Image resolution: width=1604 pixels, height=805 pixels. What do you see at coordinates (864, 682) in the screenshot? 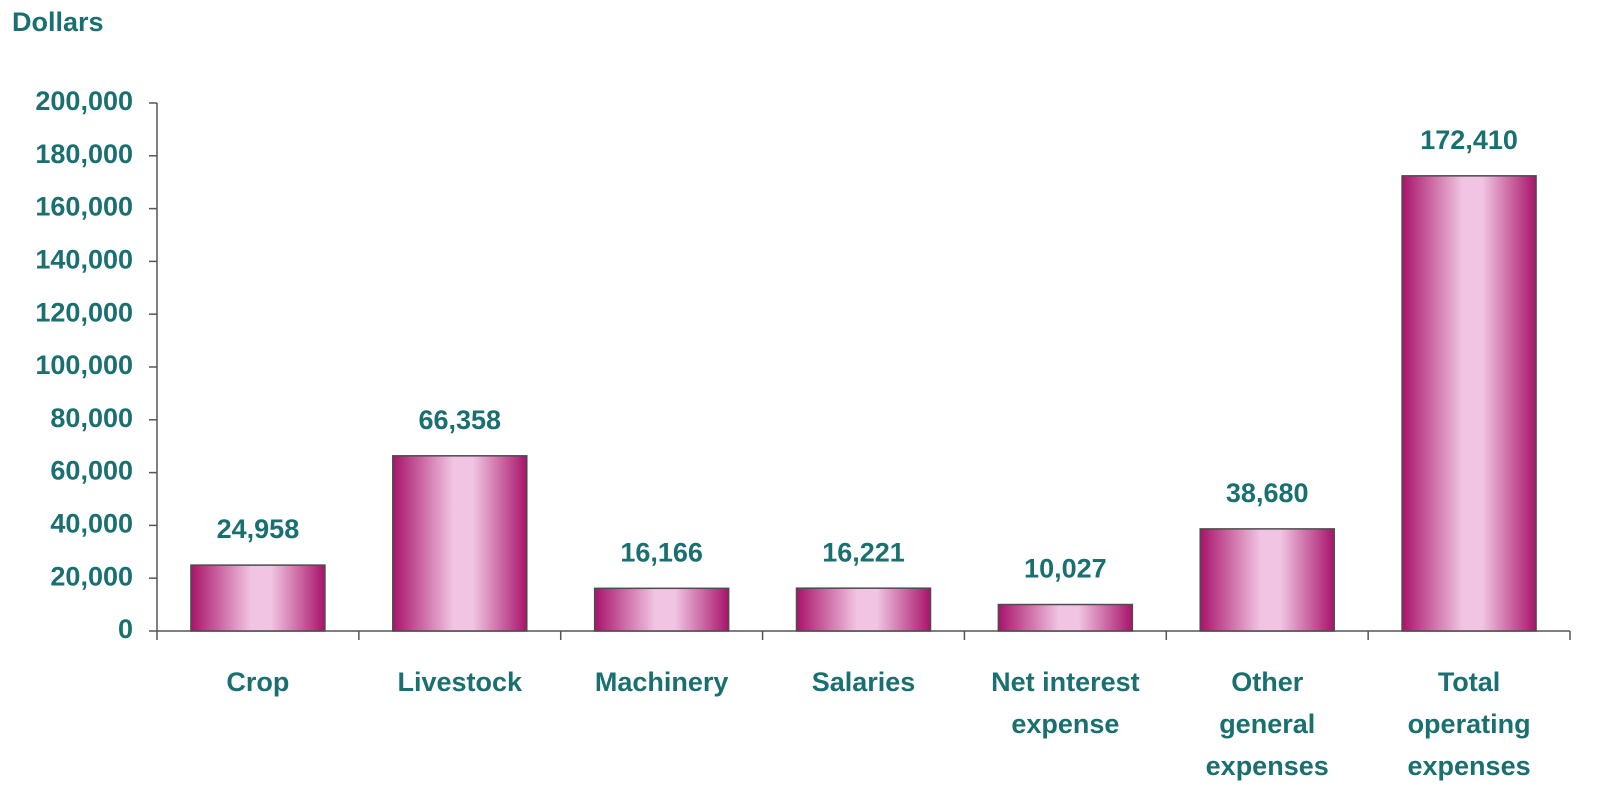
I see `x-tick-label: Salaries` at bounding box center [864, 682].